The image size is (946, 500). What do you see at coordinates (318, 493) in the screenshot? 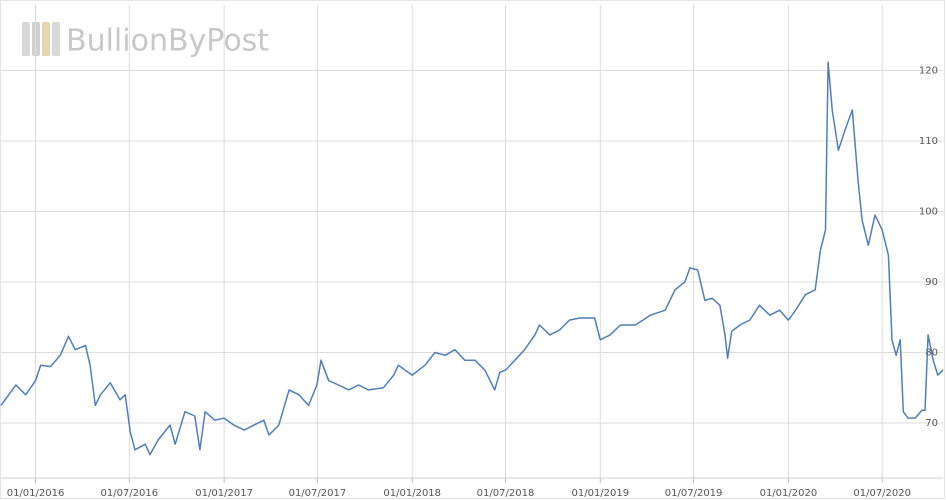
I see `x-tick-label: 01/07/2017` at bounding box center [318, 493].